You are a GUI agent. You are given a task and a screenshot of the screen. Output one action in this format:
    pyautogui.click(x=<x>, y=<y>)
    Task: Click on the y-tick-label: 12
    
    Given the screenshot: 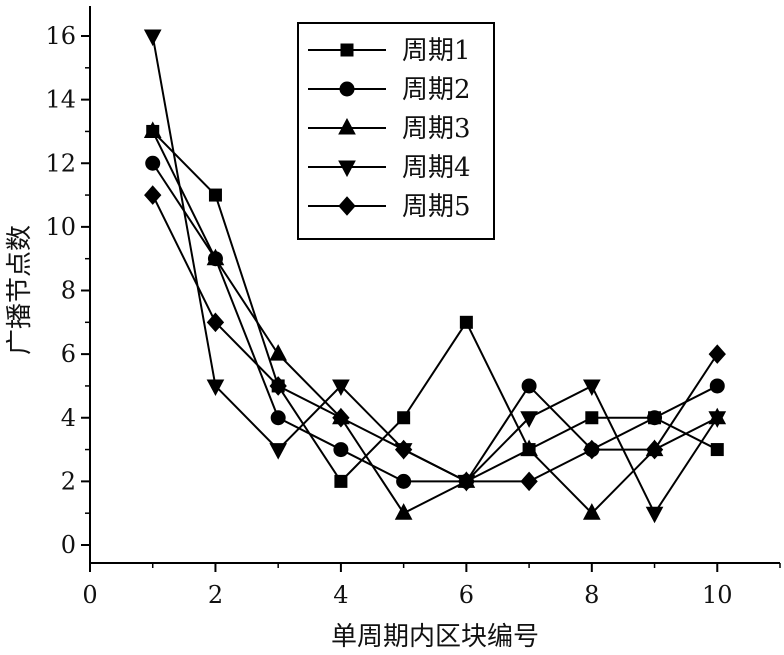 What is the action you would take?
    pyautogui.click(x=60, y=163)
    